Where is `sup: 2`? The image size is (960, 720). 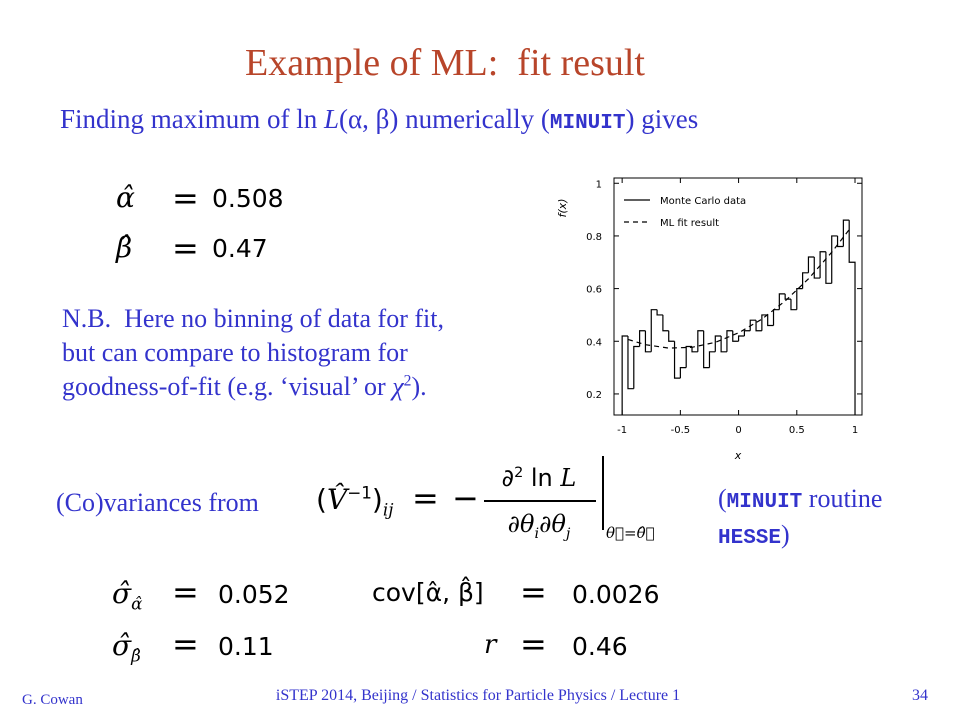 sup: 2 is located at coordinates (519, 473).